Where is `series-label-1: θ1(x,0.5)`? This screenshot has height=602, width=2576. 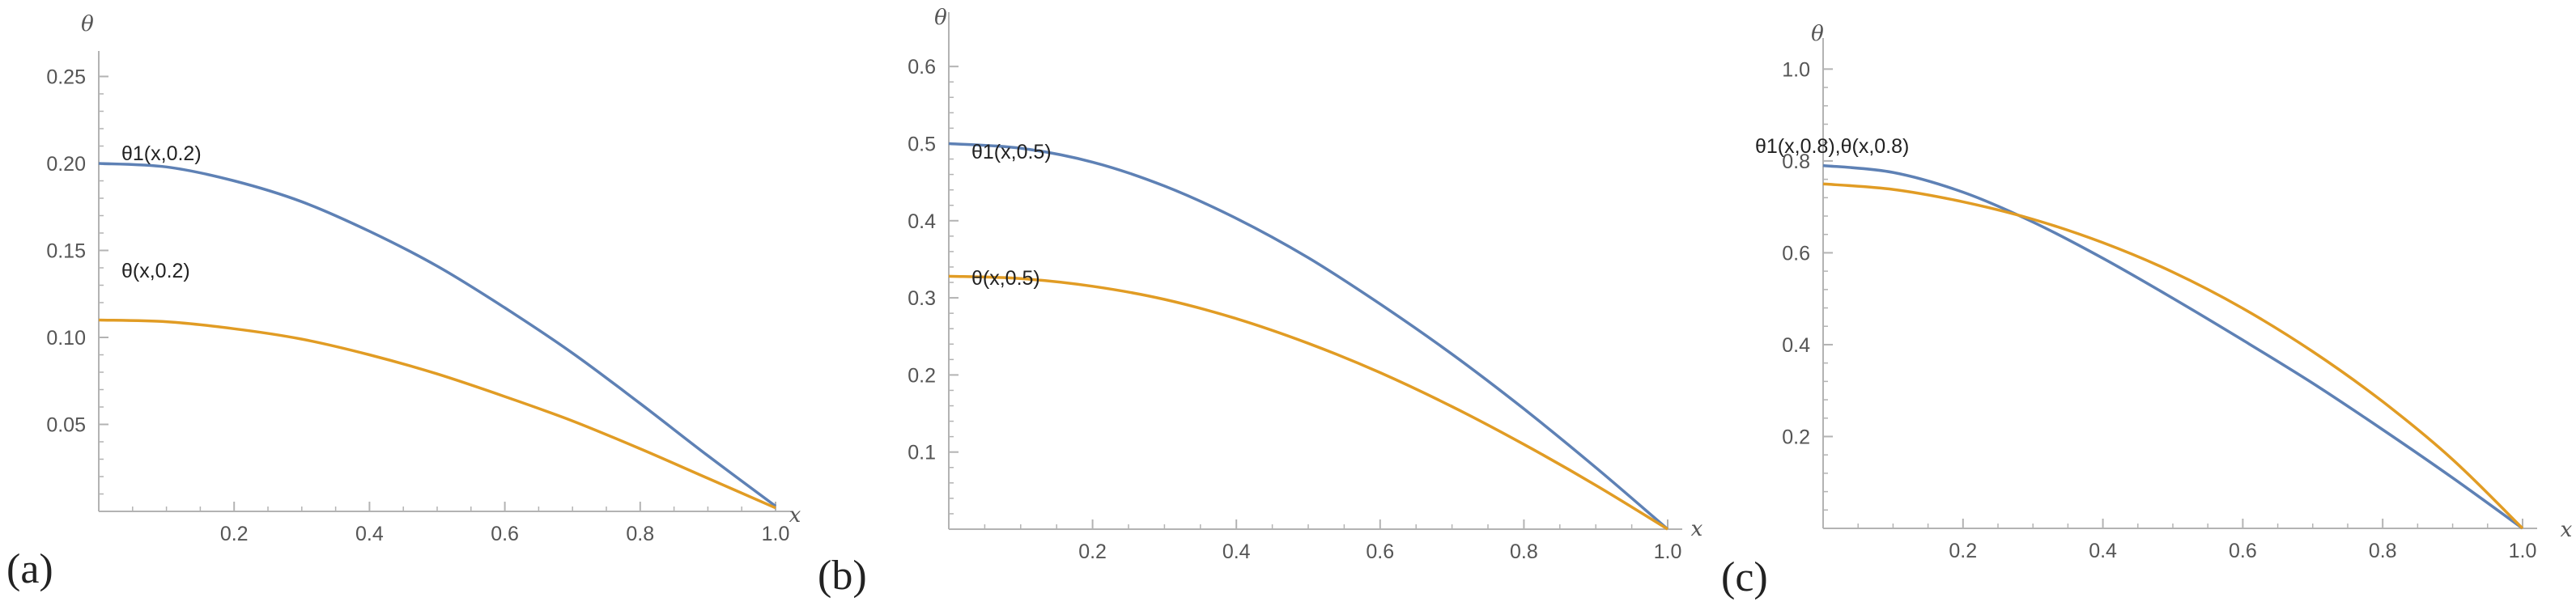
series-label-1: θ1(x,0.5) is located at coordinates (1011, 152).